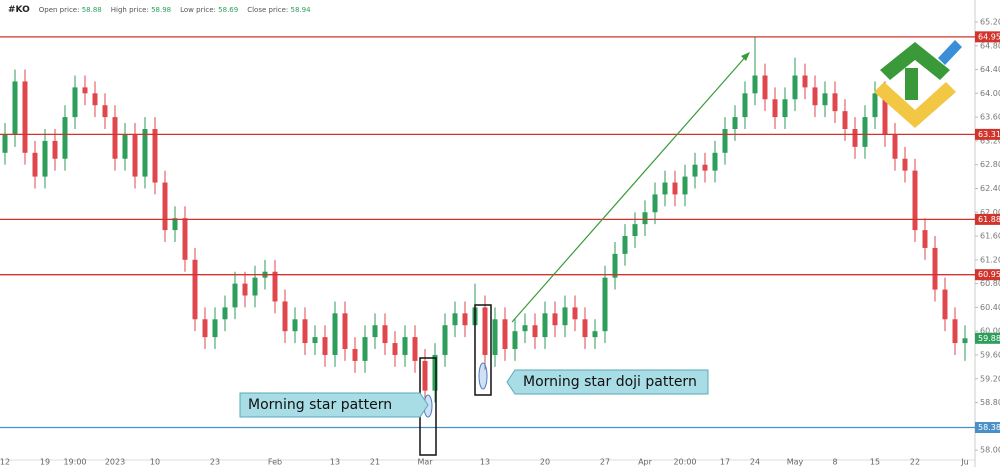 Image resolution: width=1000 pixels, height=467 pixels. What do you see at coordinates (990, 212) in the screenshot?
I see `y-tick-label: 62.00` at bounding box center [990, 212].